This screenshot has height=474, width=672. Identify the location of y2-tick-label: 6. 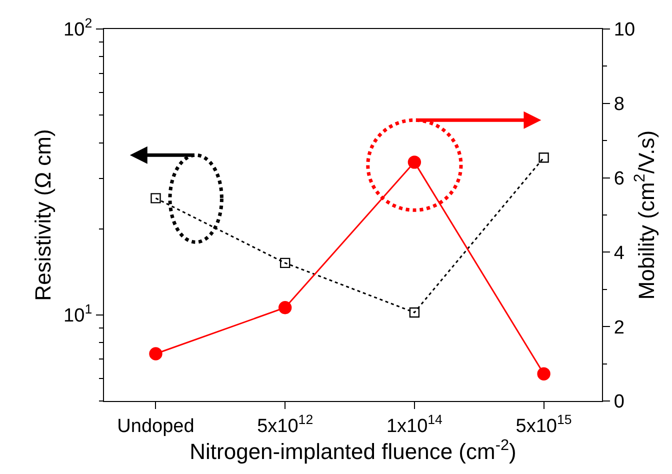
(619, 179).